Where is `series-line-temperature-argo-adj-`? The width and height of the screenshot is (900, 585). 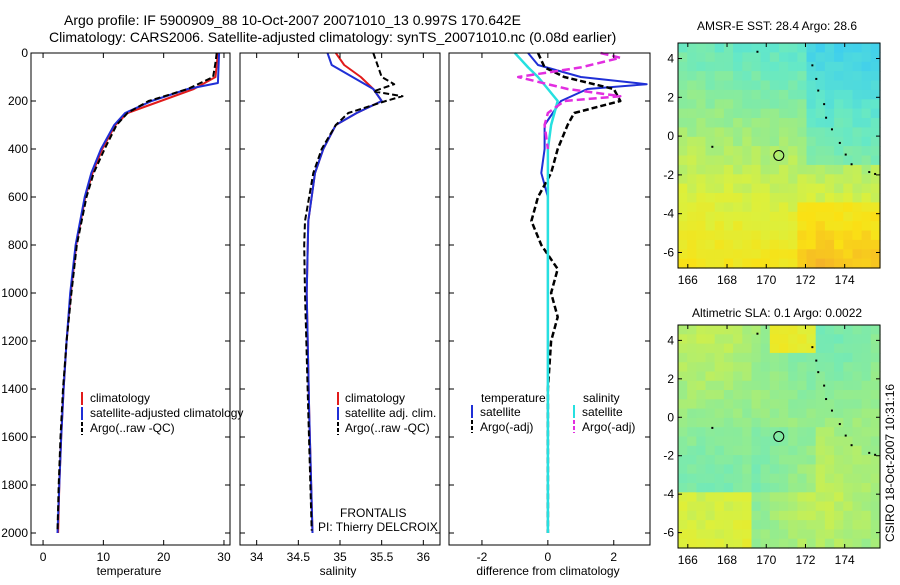 series-line-temperature-argo-adj- is located at coordinates (576, 292).